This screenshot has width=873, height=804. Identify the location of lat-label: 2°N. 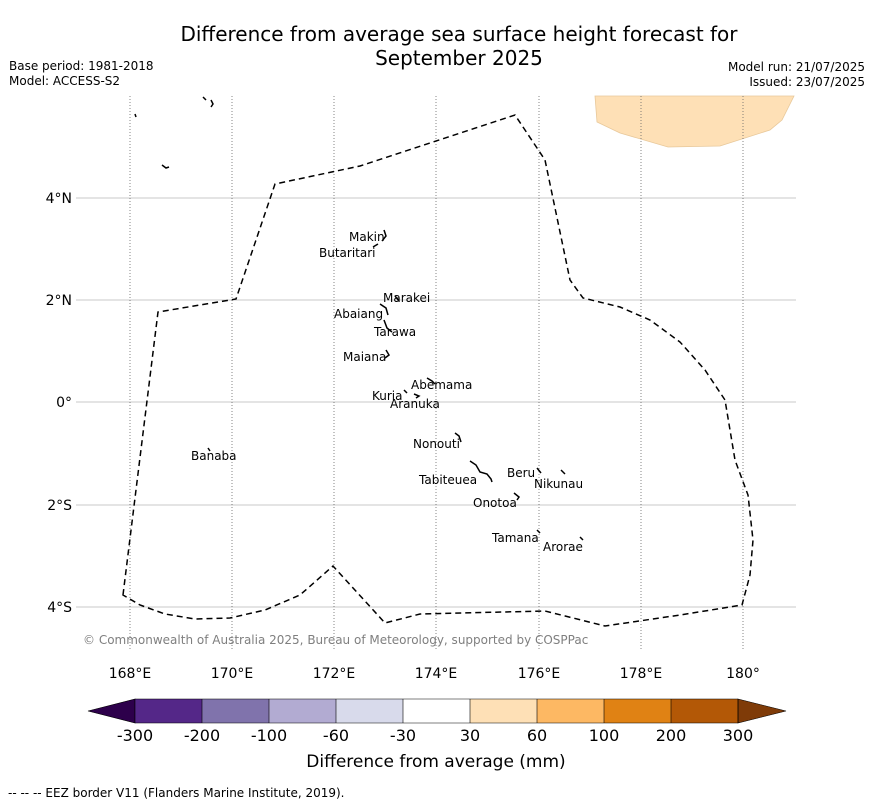
(59, 301).